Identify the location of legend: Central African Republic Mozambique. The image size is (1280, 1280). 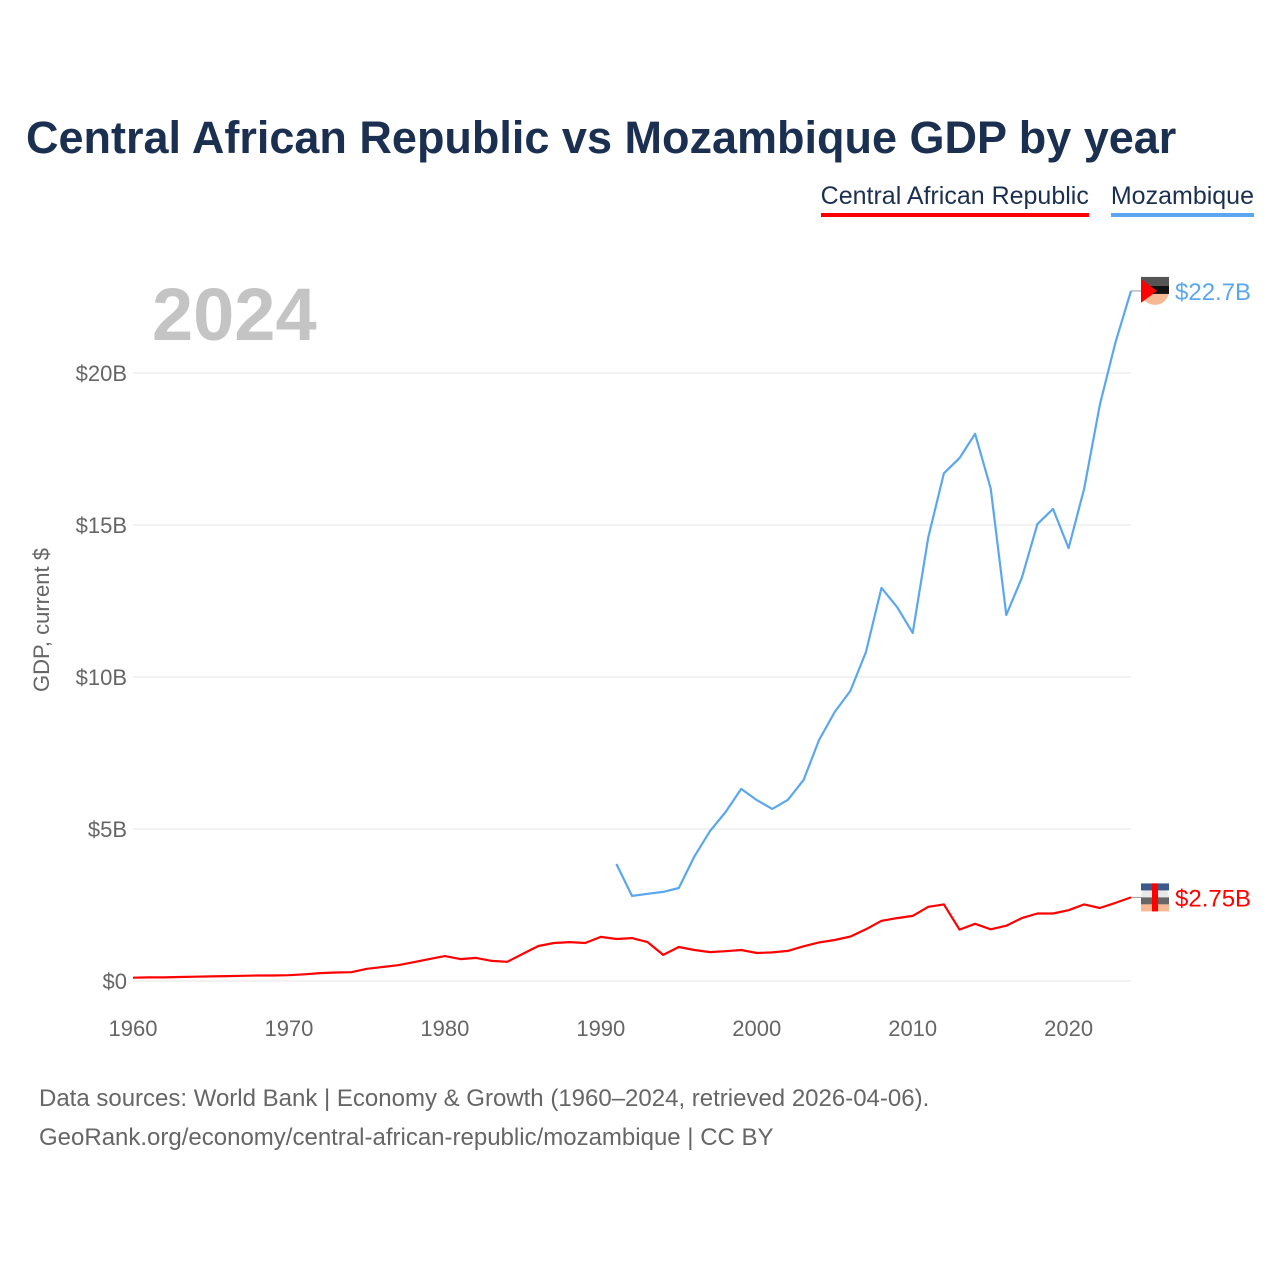
(1037, 199).